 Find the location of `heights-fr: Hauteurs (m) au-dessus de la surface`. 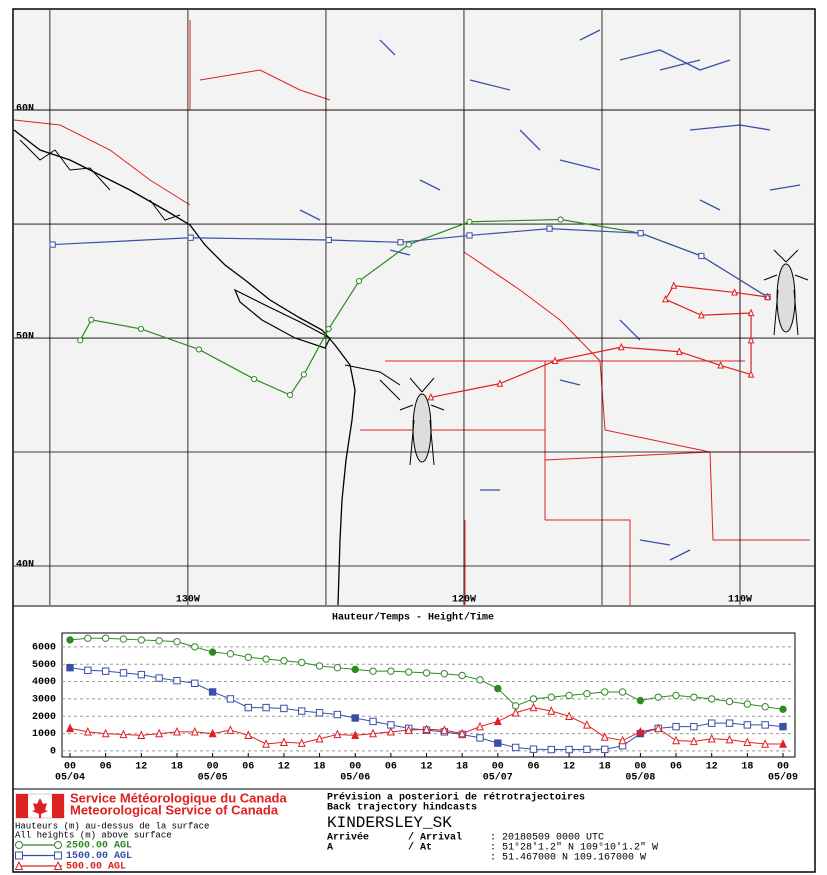

heights-fr: Hauteurs (m) au-dessus de la surface is located at coordinates (112, 826).